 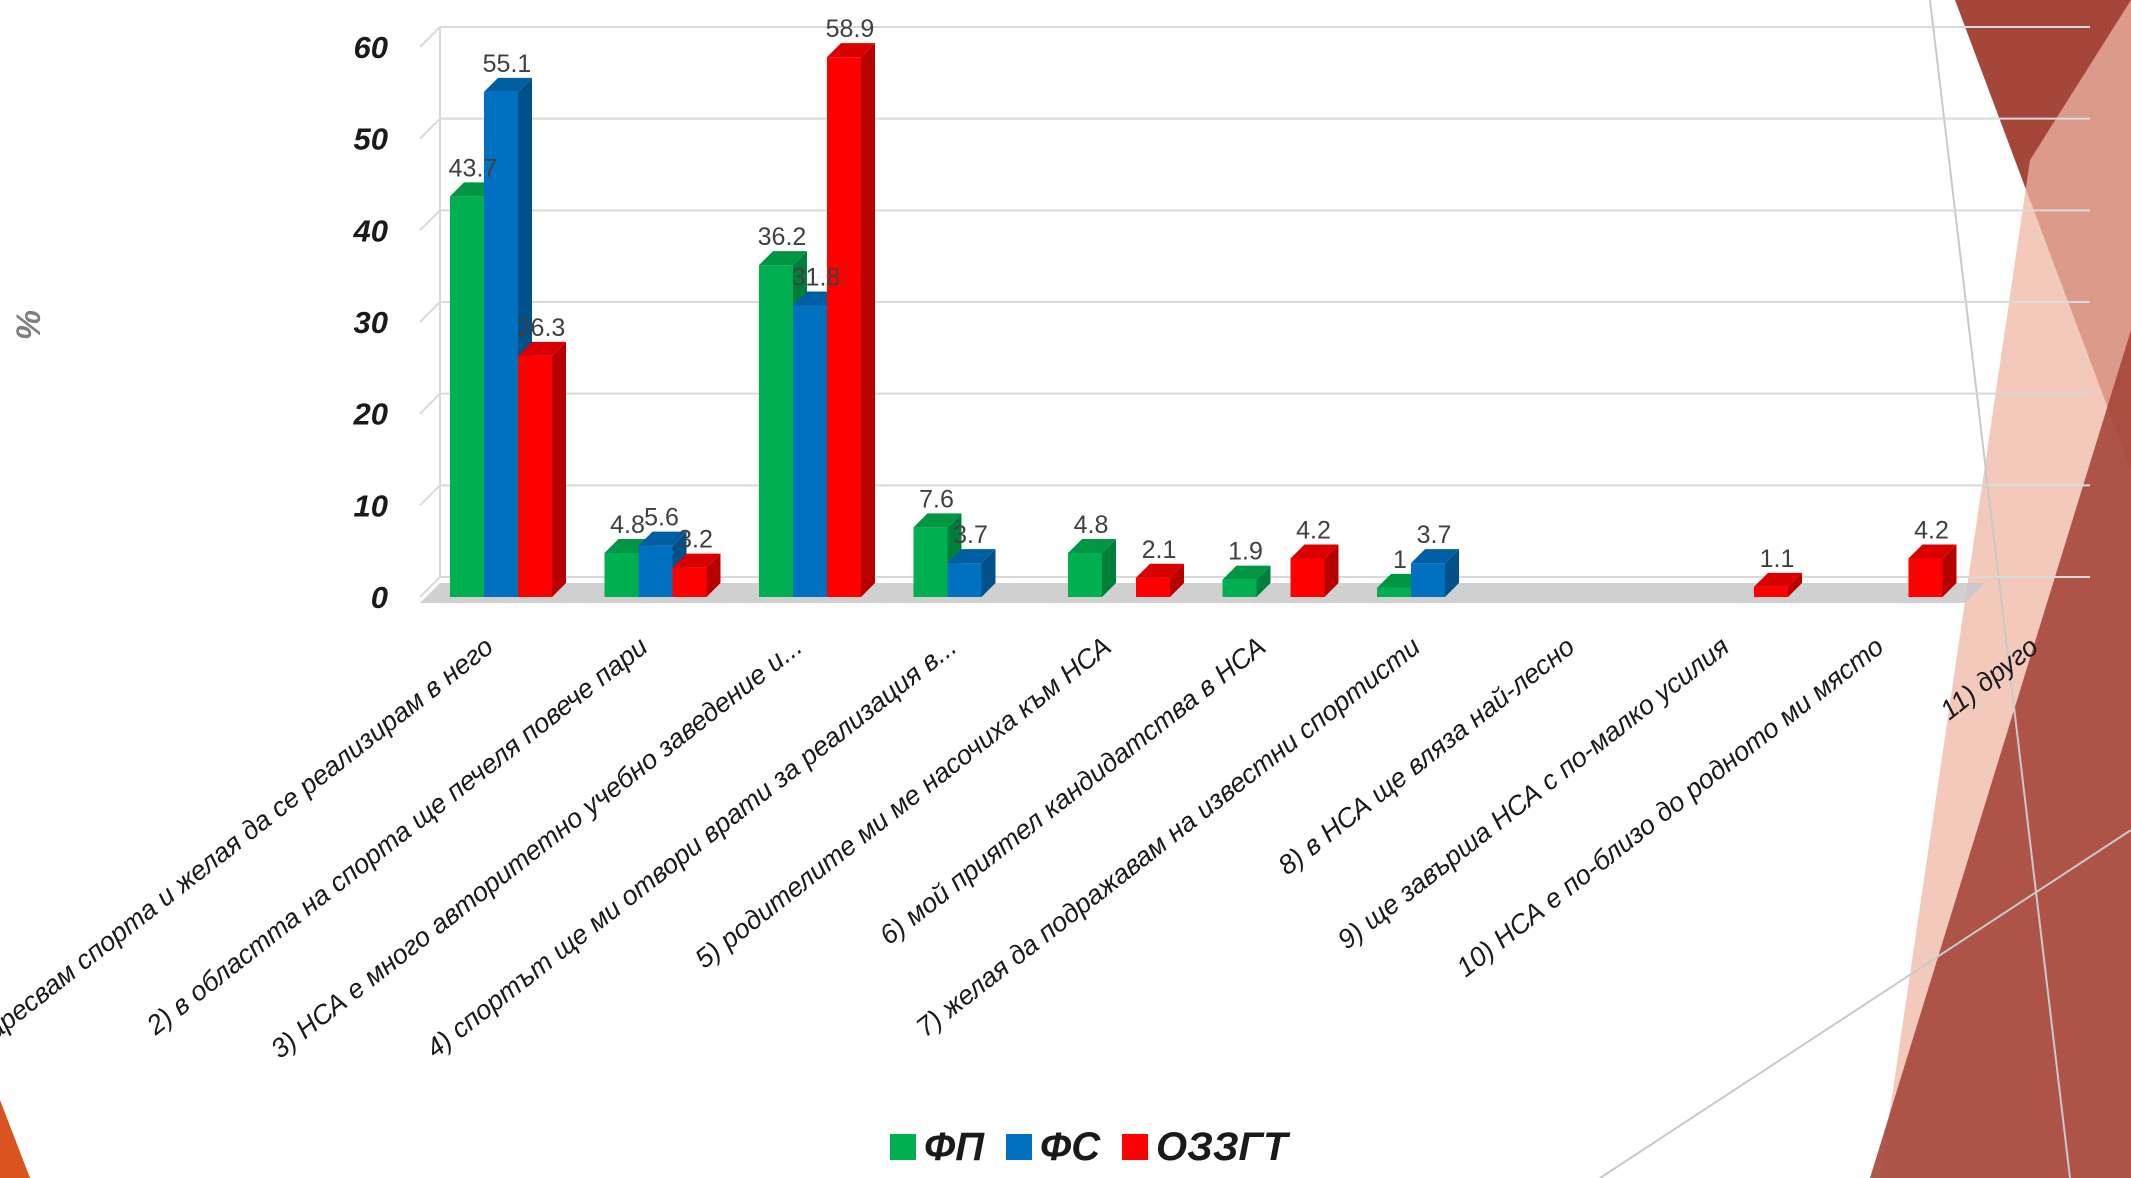 What do you see at coordinates (507, 64) in the screenshot?
I see `data-label: 55.1` at bounding box center [507, 64].